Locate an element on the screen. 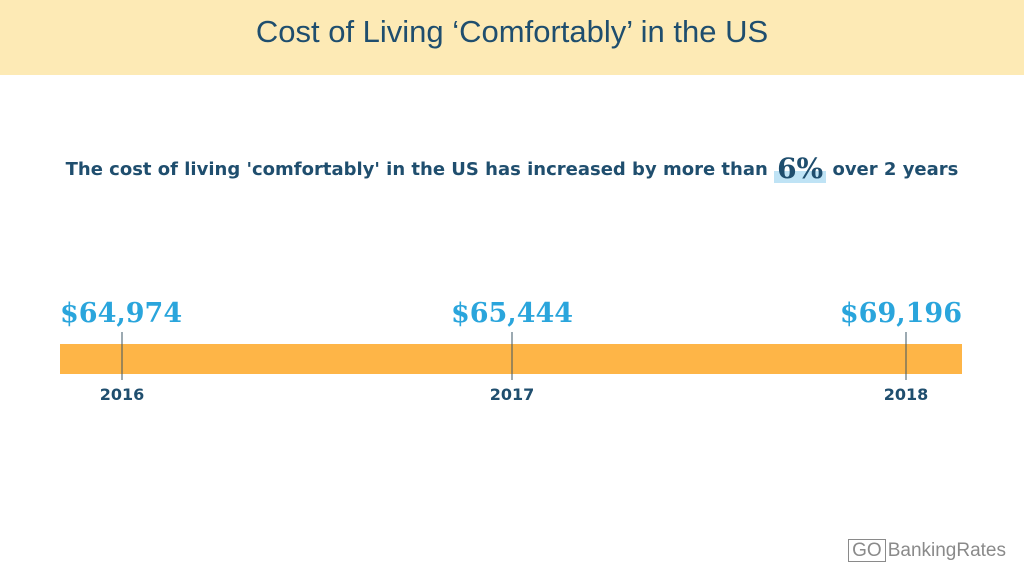 This screenshot has height=576, width=1024. brand-logo: GO BankingRates is located at coordinates (927, 550).